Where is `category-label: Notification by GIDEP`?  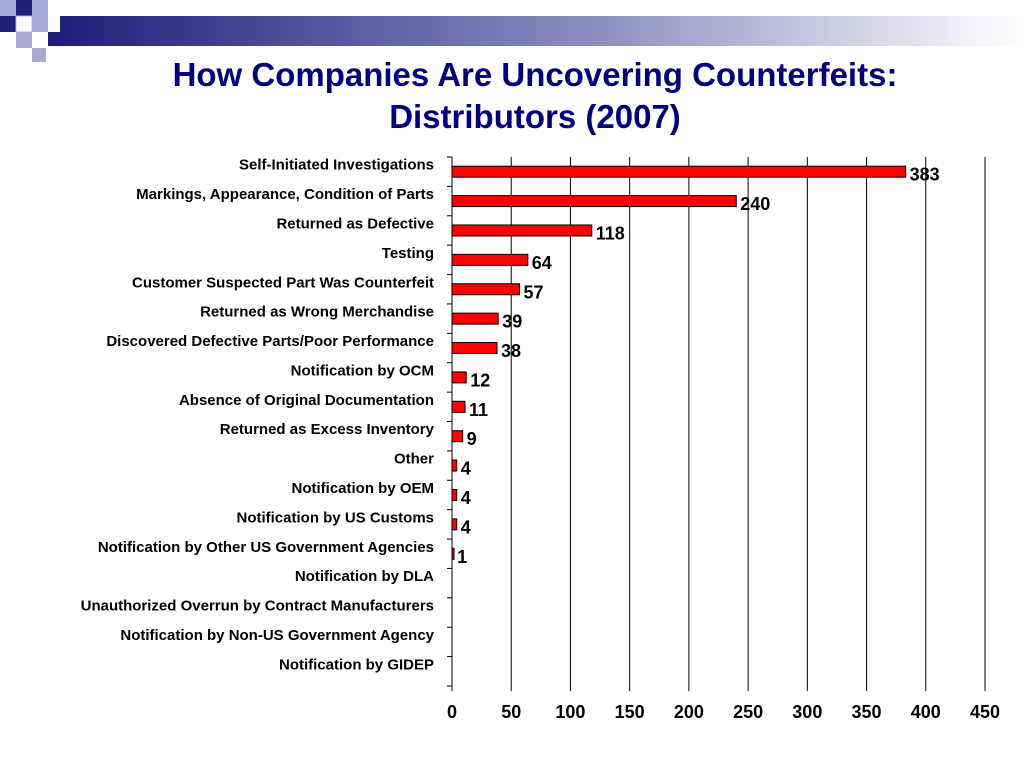 category-label: Notification by GIDEP is located at coordinates (356, 664).